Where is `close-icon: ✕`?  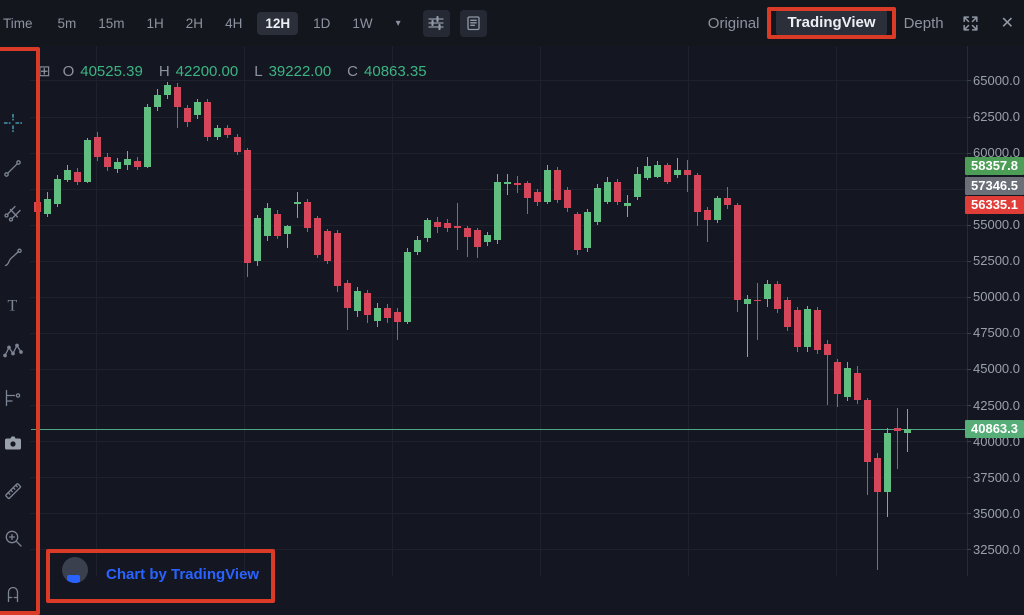
close-icon: ✕ is located at coordinates (1007, 23).